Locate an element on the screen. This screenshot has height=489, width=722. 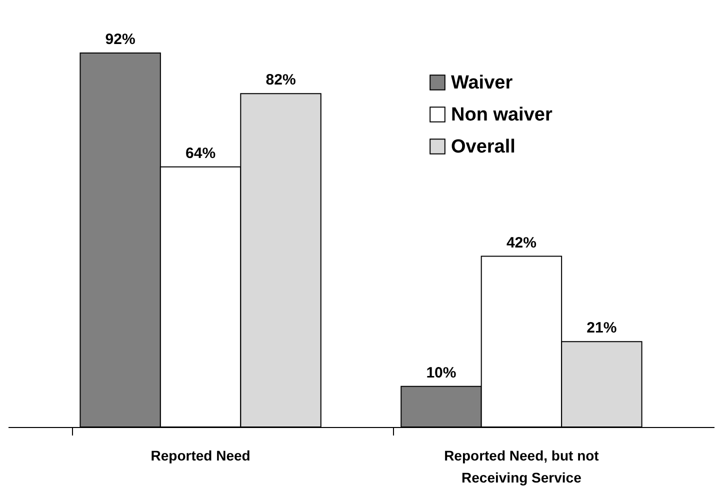
data-label: 21% is located at coordinates (601, 328).